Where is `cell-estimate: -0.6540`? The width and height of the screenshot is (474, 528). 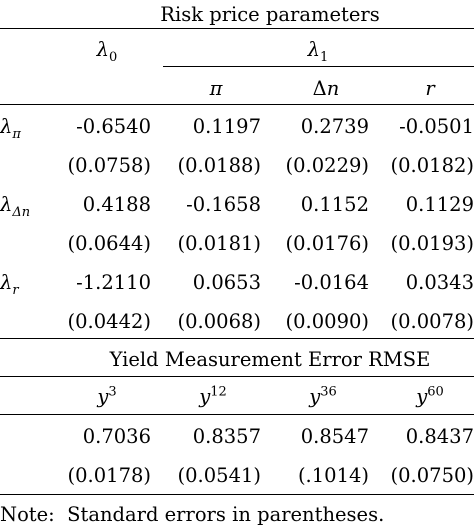 cell-estimate: -0.6540 is located at coordinates (113, 126).